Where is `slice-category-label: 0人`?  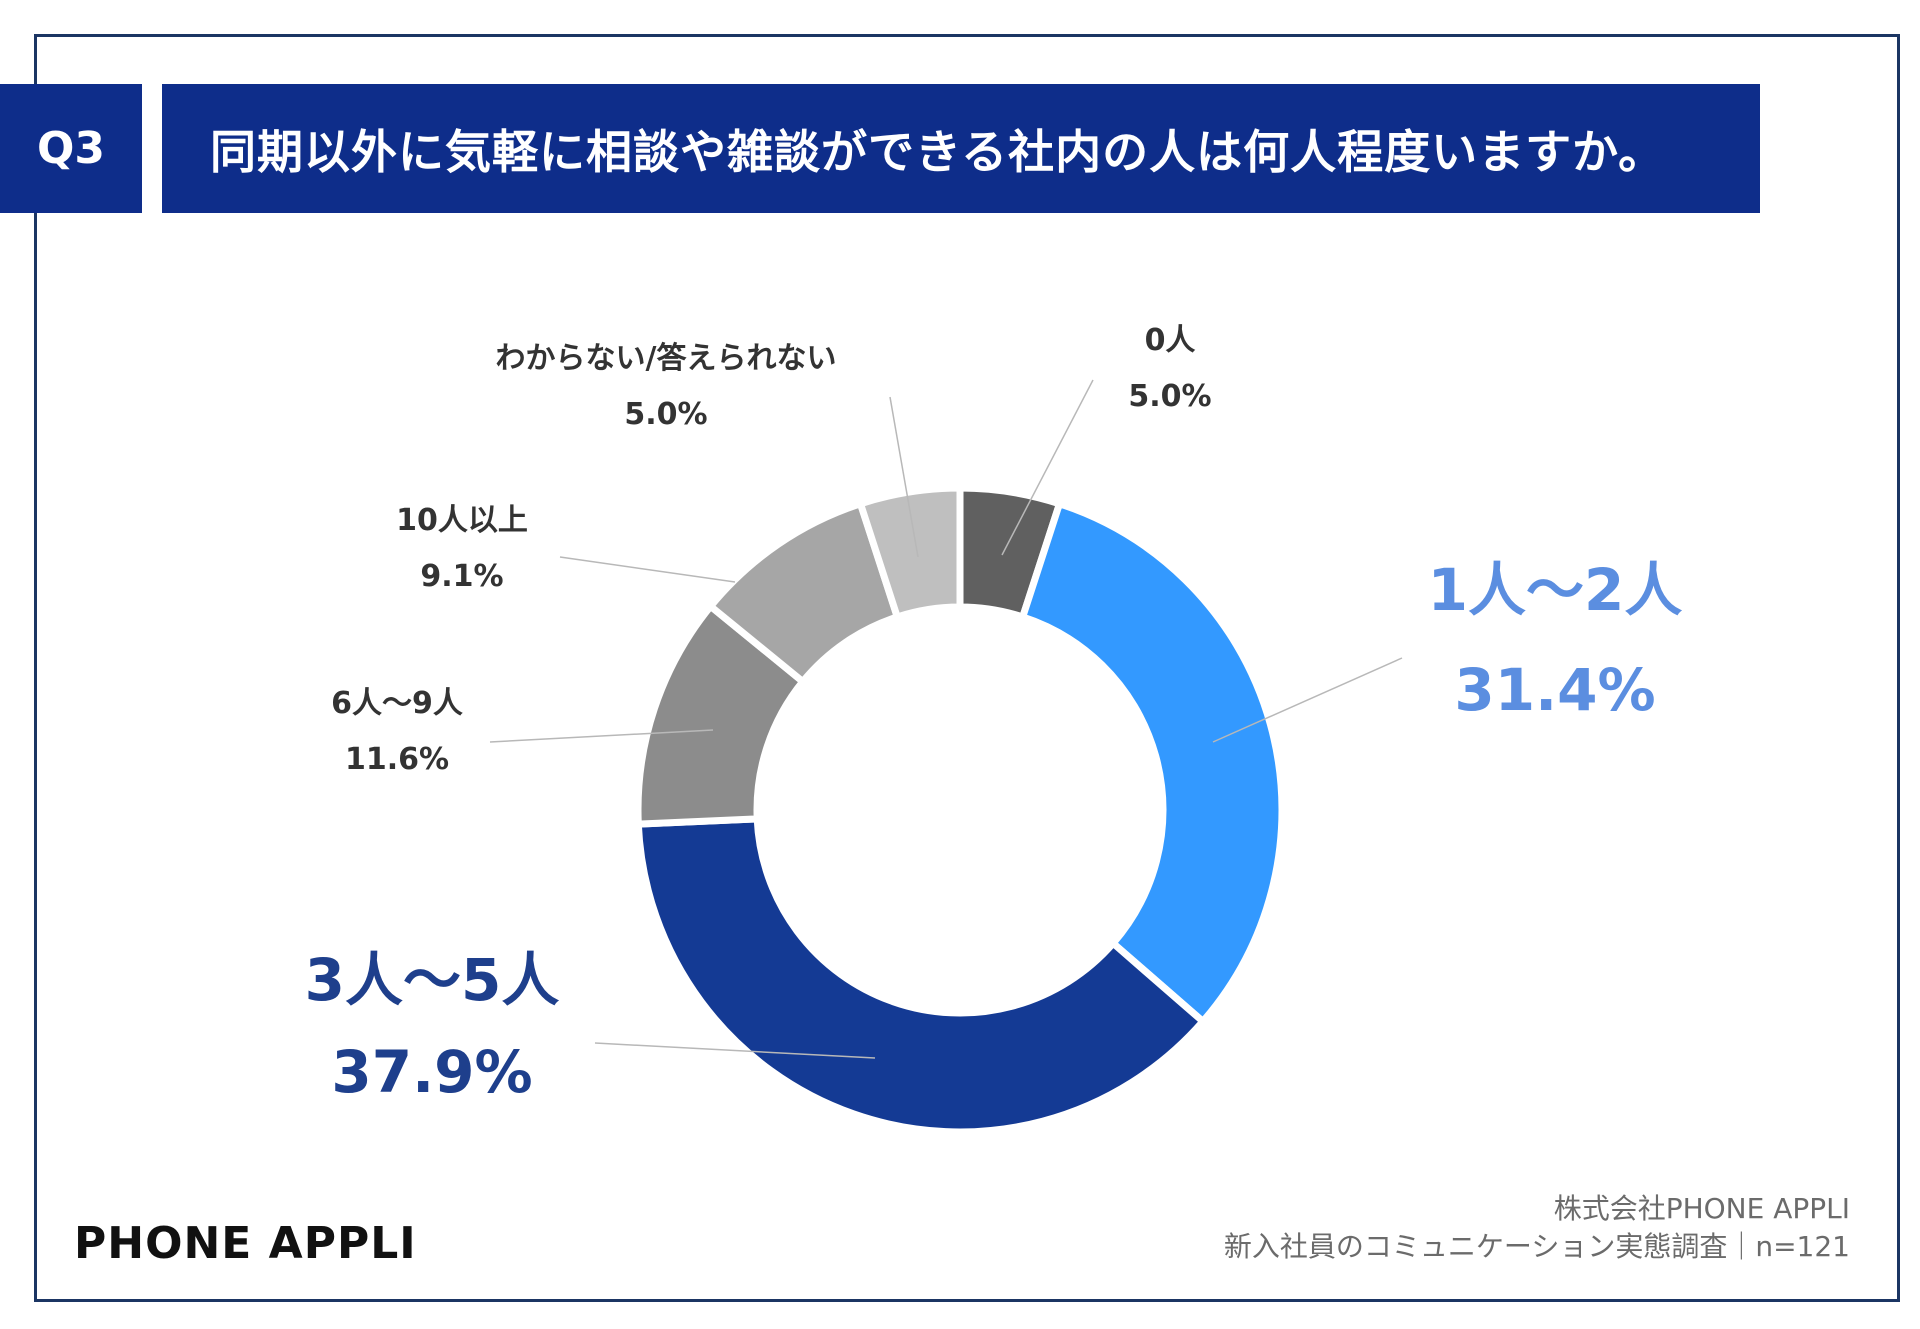 slice-category-label: 0人 is located at coordinates (1170, 340).